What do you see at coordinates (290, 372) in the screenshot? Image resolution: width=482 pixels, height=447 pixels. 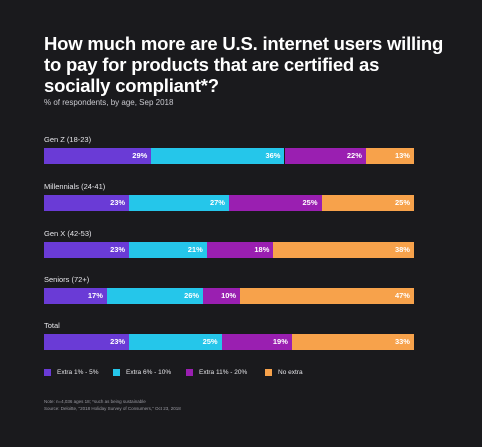 I see `legend-label: No extra` at bounding box center [290, 372].